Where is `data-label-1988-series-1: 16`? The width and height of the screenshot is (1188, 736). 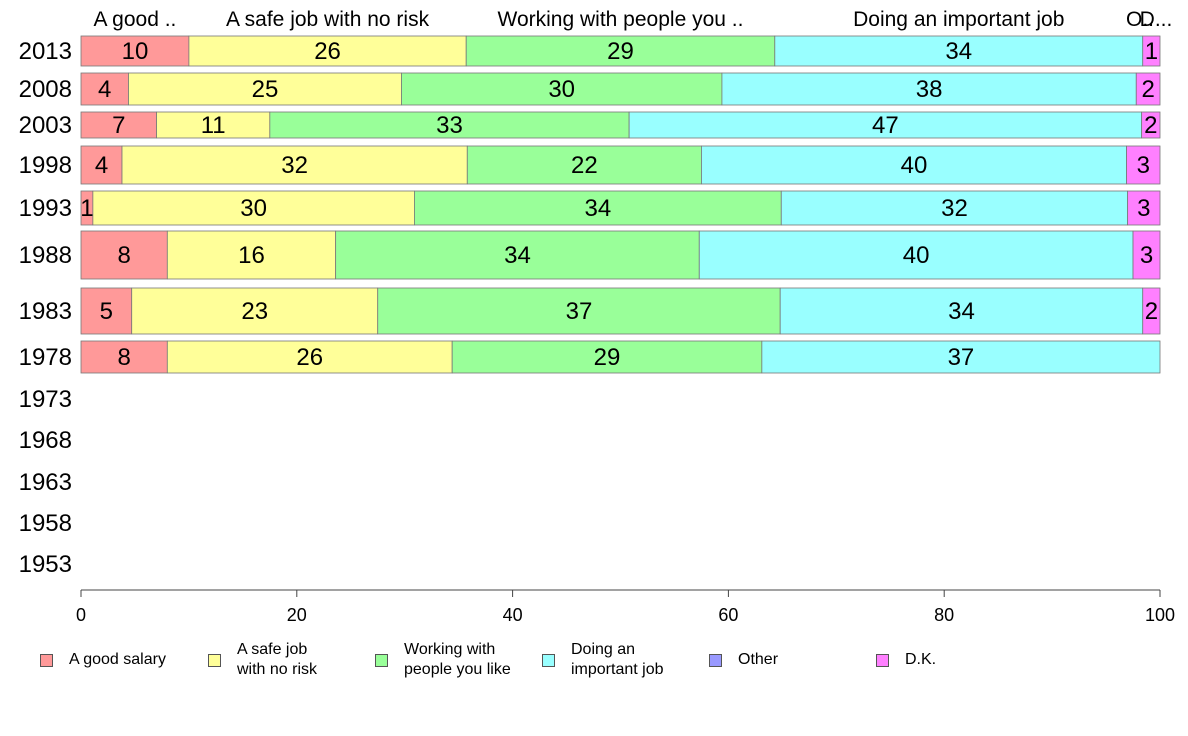
data-label-1988-series-1: 16 is located at coordinates (251, 255).